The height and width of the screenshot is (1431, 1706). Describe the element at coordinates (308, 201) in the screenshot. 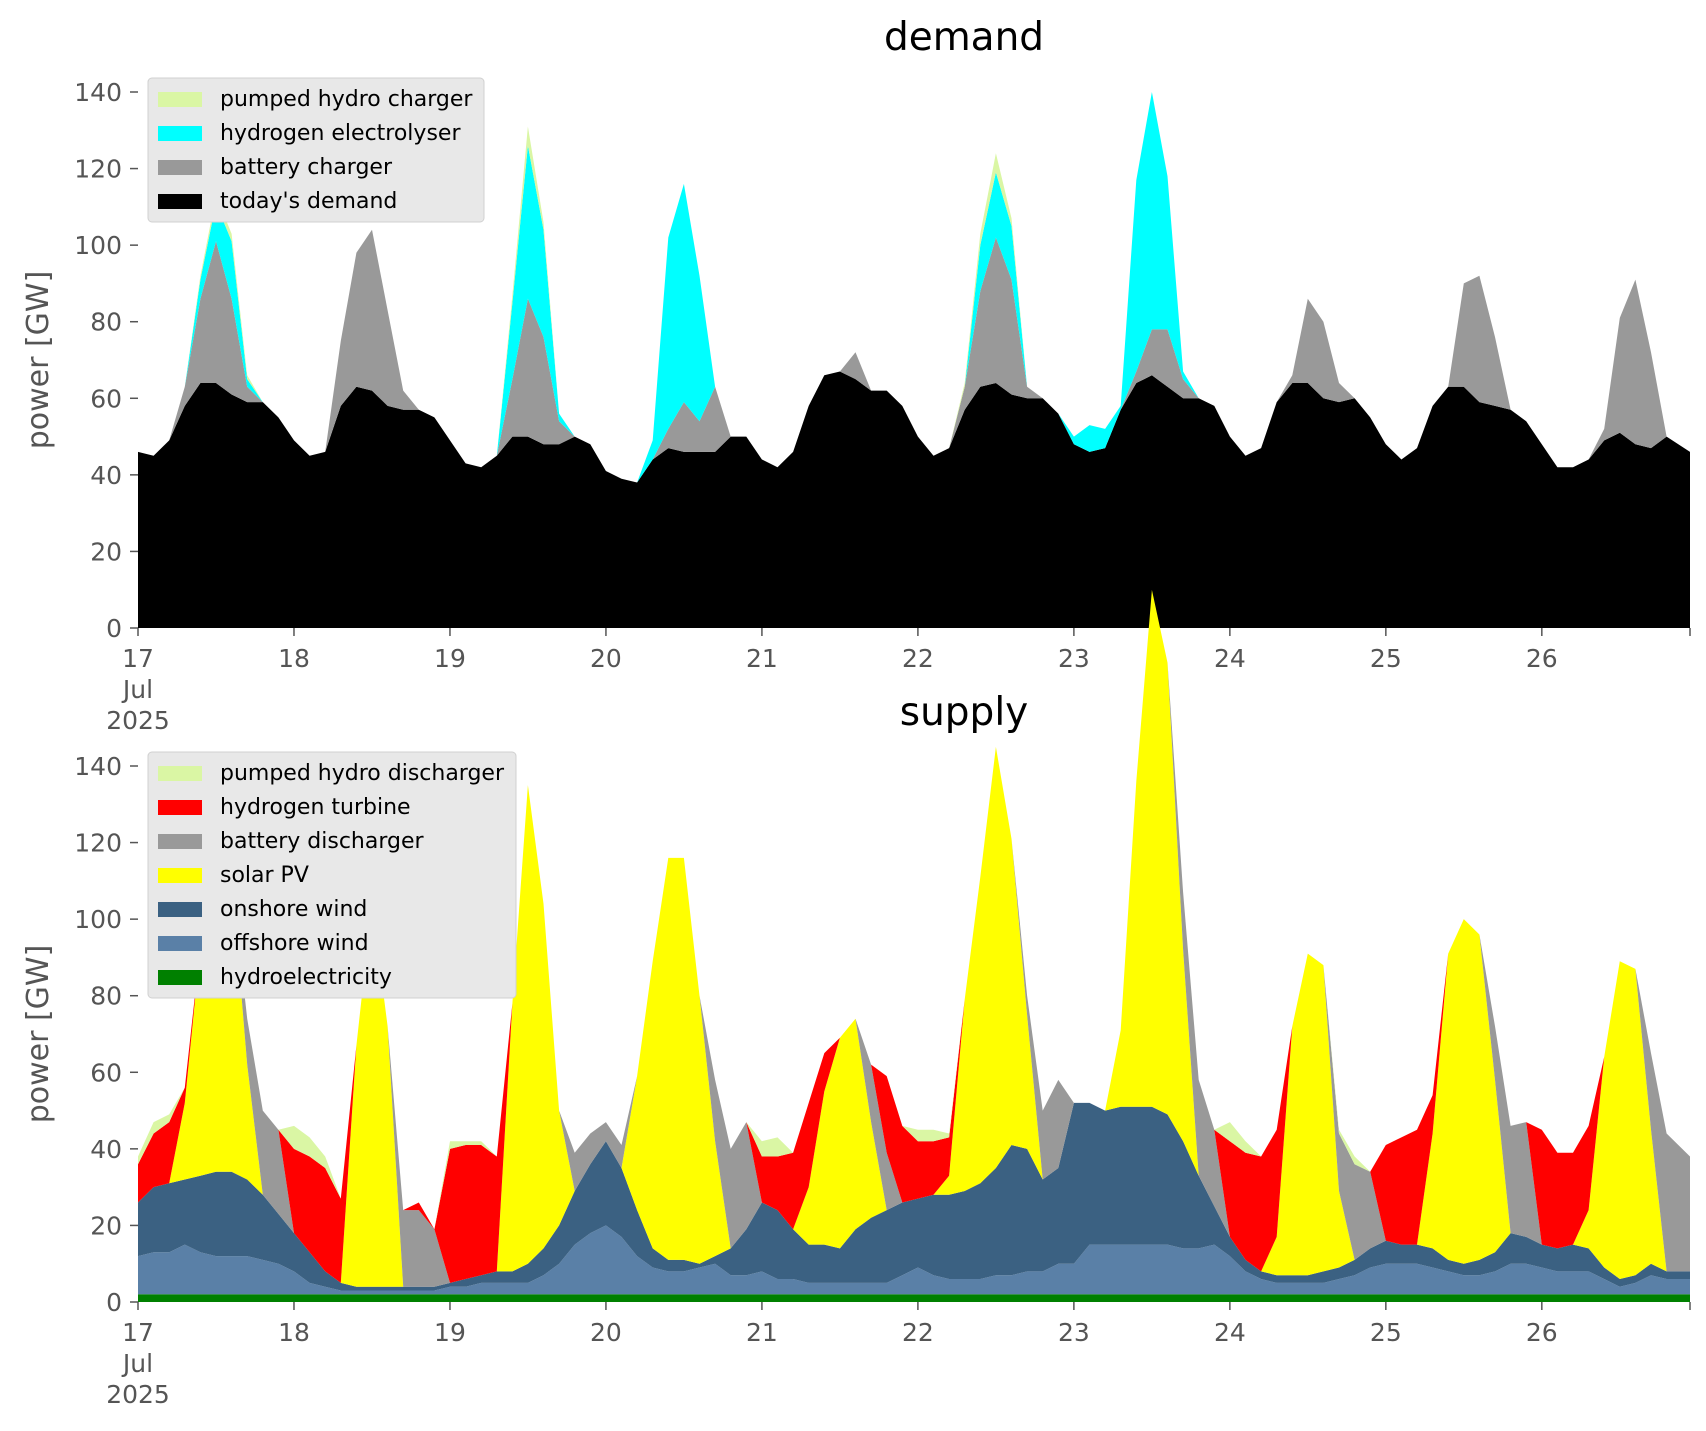

I see `legend-label: today's demand` at that location.